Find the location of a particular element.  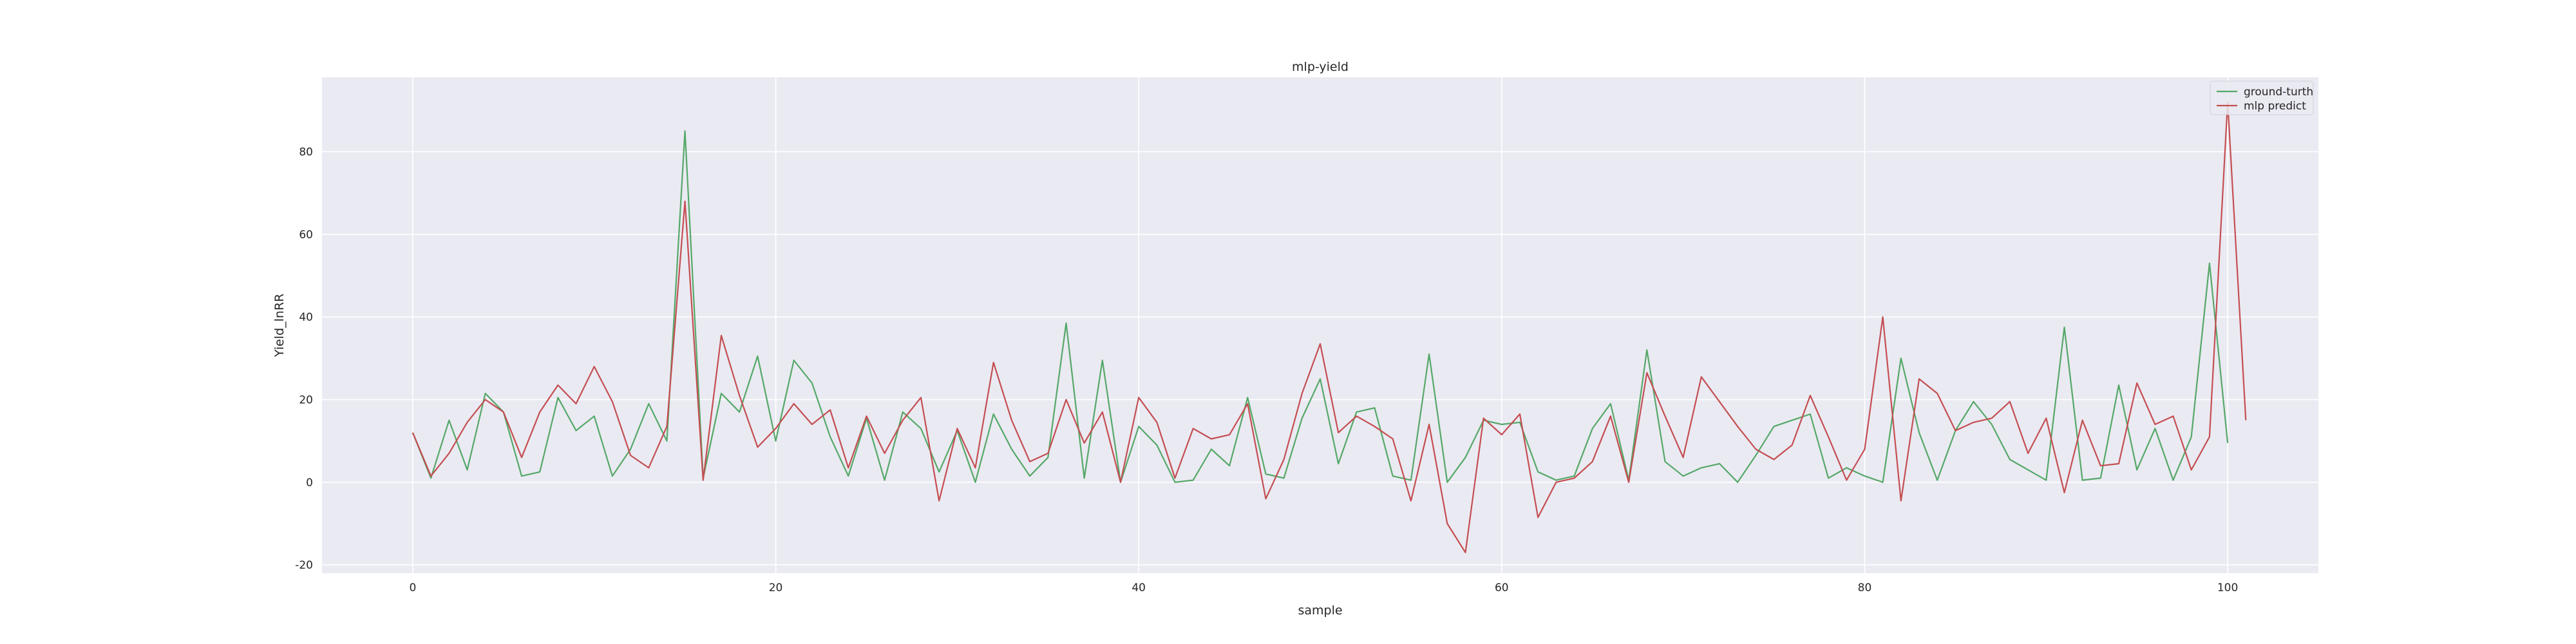

x-tick-label: 0 is located at coordinates (413, 588).